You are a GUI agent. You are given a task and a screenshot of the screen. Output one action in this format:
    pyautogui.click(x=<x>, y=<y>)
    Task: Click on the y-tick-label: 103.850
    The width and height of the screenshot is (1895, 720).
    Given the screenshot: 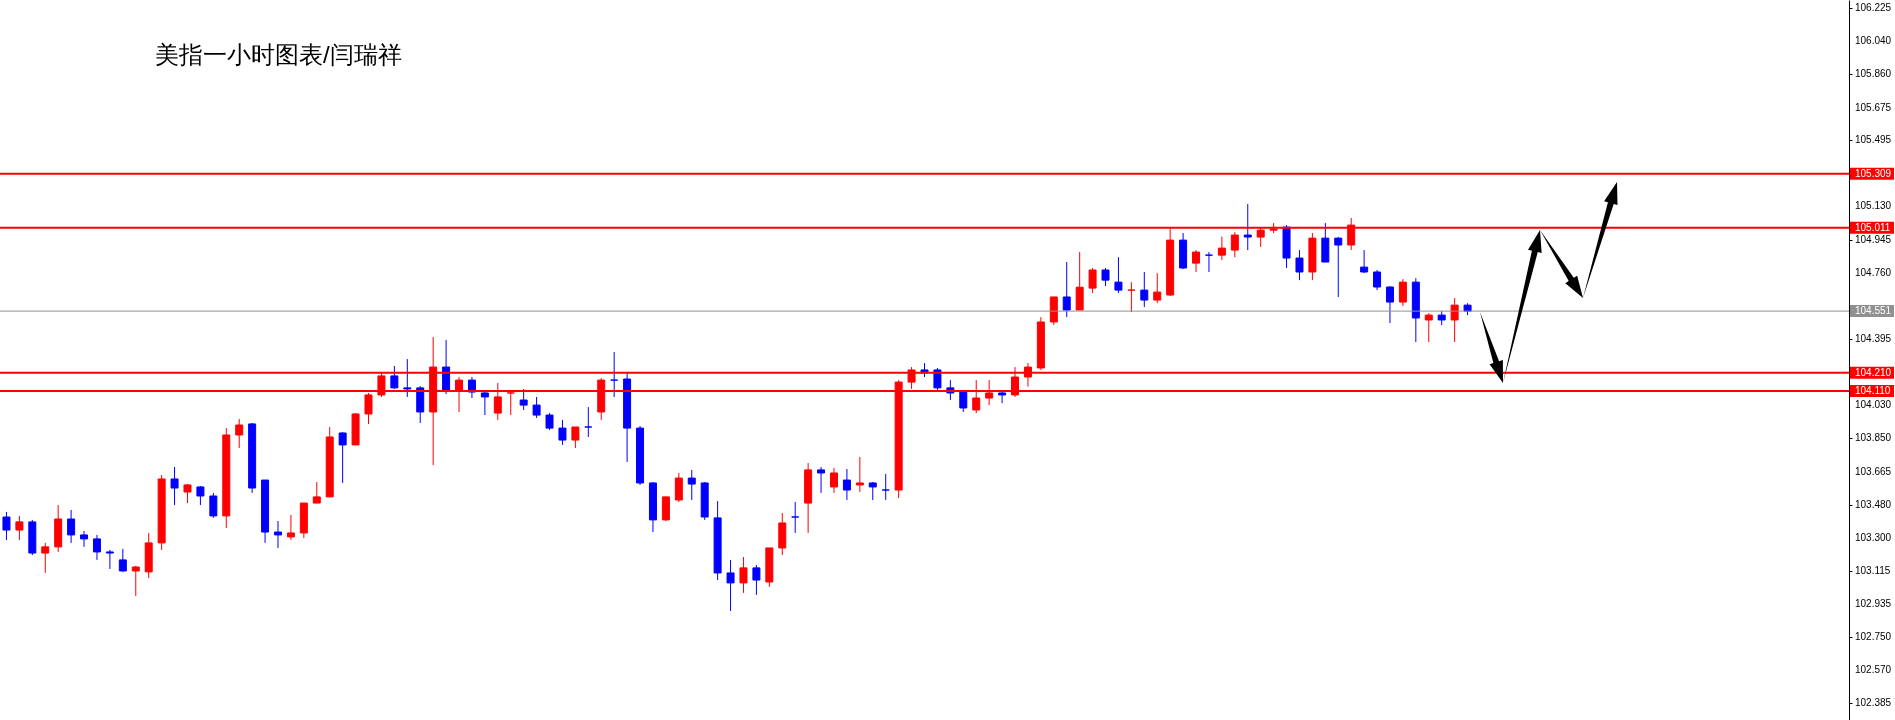 What is the action you would take?
    pyautogui.click(x=1873, y=438)
    